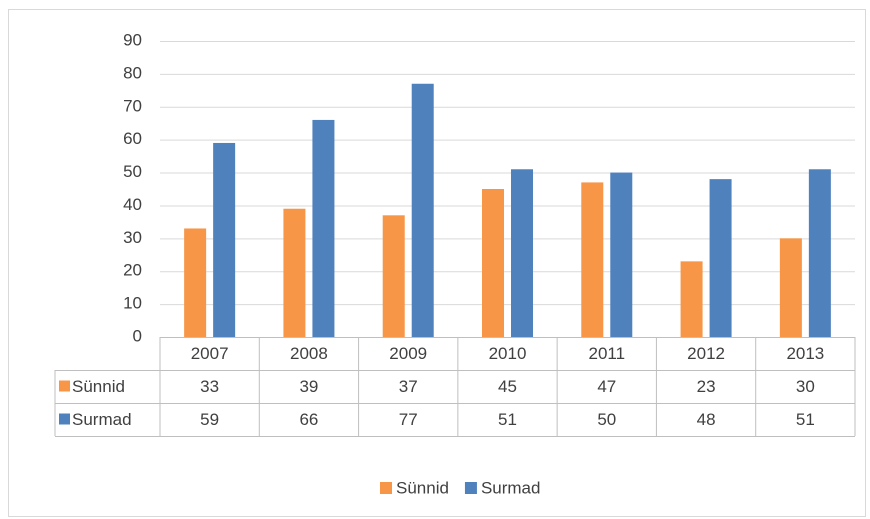 This screenshot has width=870, height=519. Describe the element at coordinates (805, 353) in the screenshot. I see `x-tick-label: 2013` at that location.